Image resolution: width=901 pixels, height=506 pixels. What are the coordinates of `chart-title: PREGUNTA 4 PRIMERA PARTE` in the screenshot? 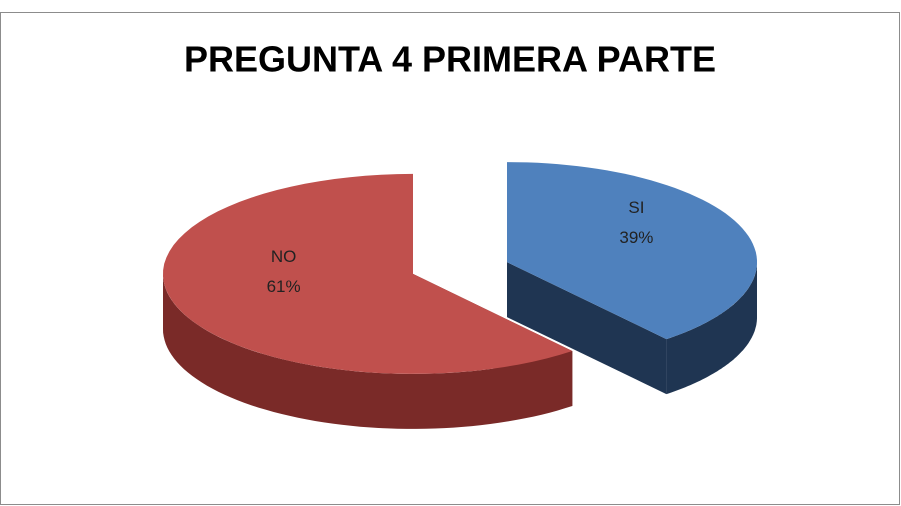 It's located at (450, 59).